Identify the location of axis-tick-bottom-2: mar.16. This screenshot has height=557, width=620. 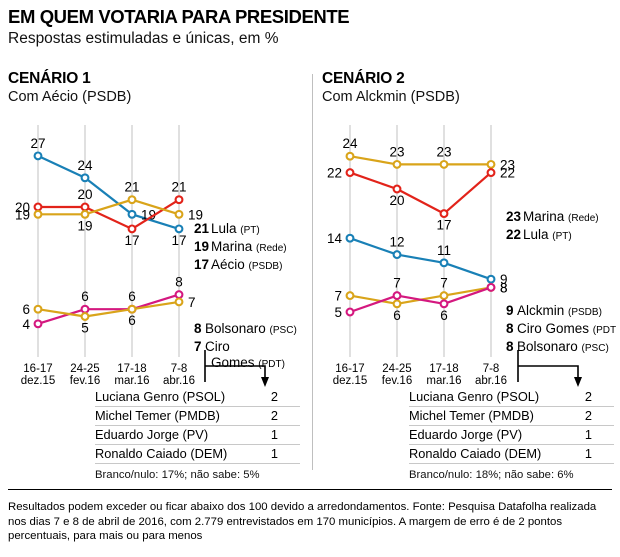
(443, 381).